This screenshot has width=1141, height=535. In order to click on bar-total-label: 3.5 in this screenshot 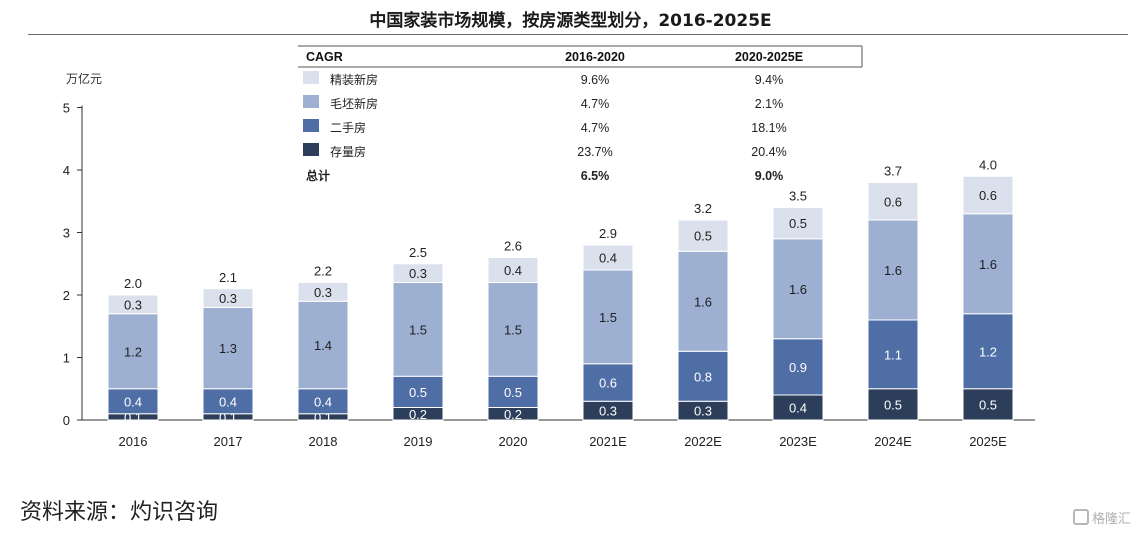, I will do `click(798, 196)`.